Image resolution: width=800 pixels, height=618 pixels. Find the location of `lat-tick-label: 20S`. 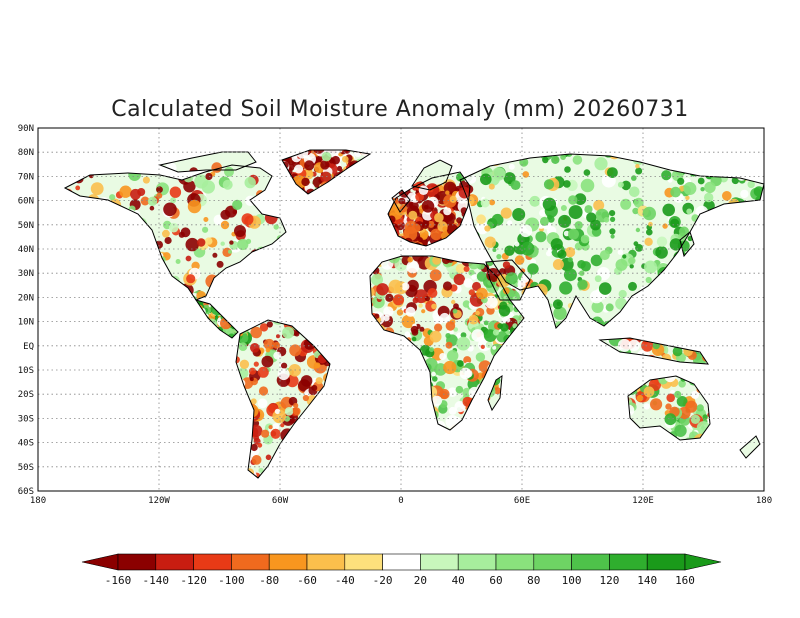

lat-tick-label: 20S is located at coordinates (26, 395).